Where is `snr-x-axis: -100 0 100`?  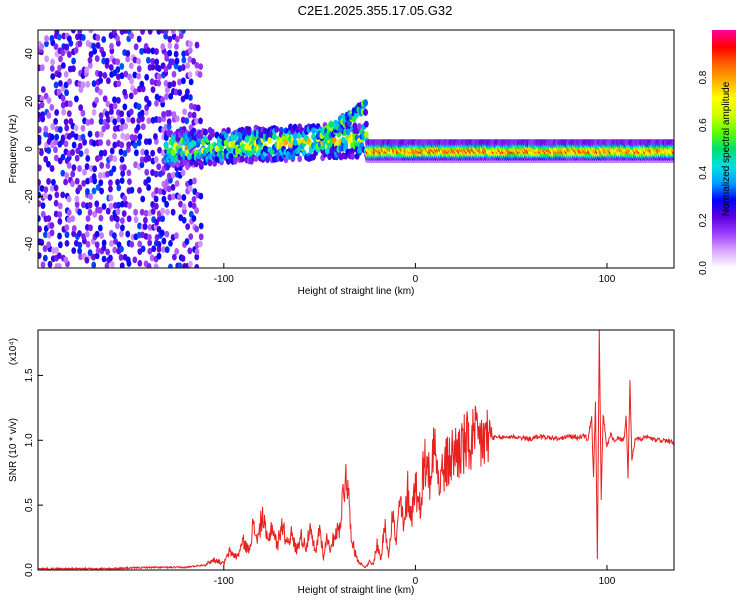
snr-x-axis: -100 0 100 is located at coordinates (415, 576).